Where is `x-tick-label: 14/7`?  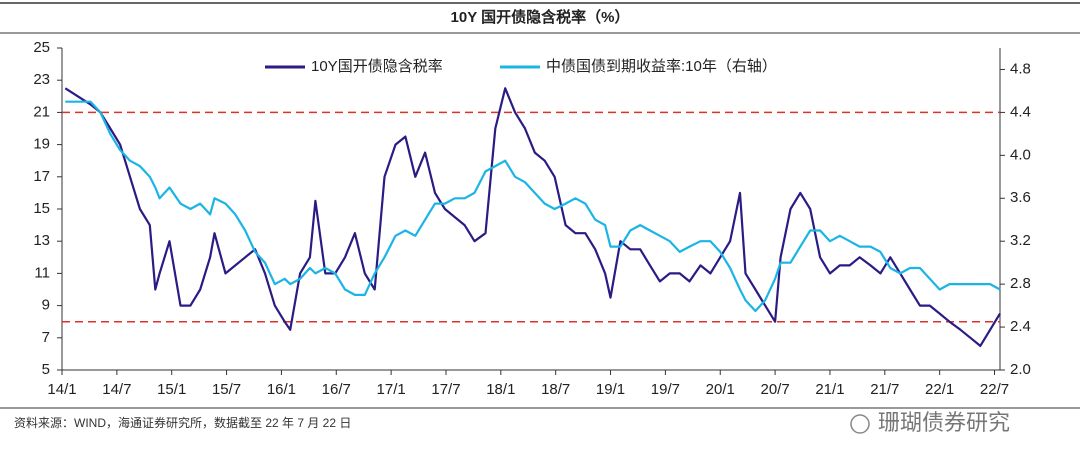 x-tick-label: 14/7 is located at coordinates (116, 389).